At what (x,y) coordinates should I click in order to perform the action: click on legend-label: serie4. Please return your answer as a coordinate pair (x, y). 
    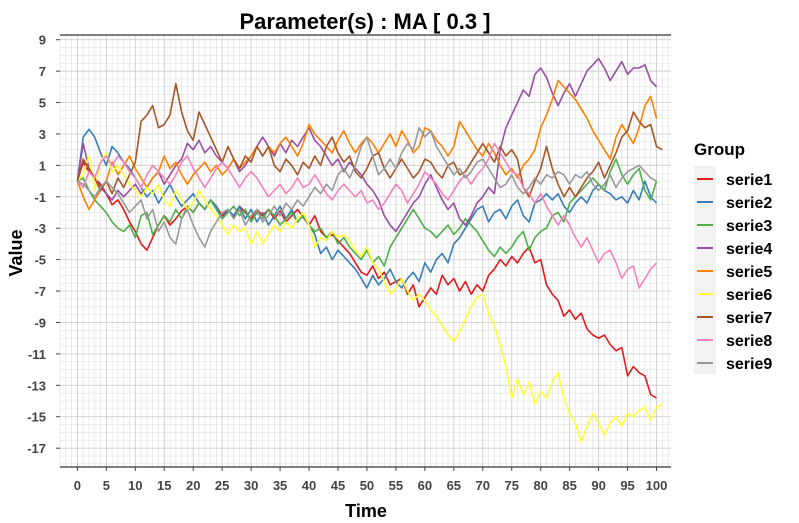
    Looking at the image, I should click on (749, 249).